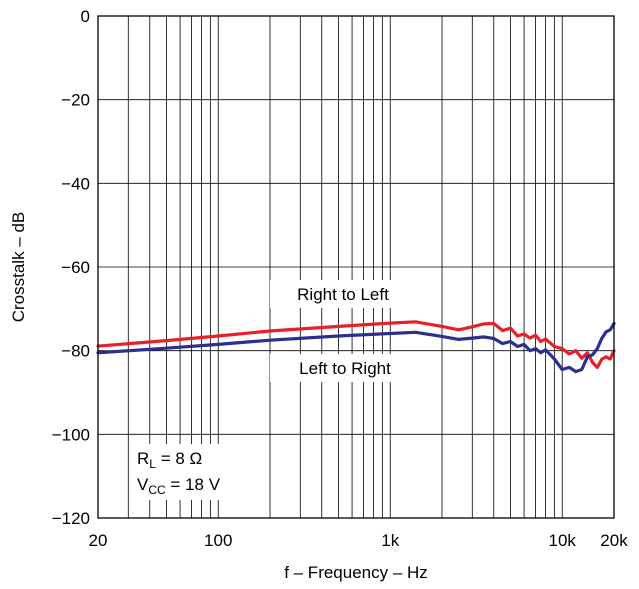  Describe the element at coordinates (345, 368) in the screenshot. I see `annotation-left-to-right: Left to Right` at that location.